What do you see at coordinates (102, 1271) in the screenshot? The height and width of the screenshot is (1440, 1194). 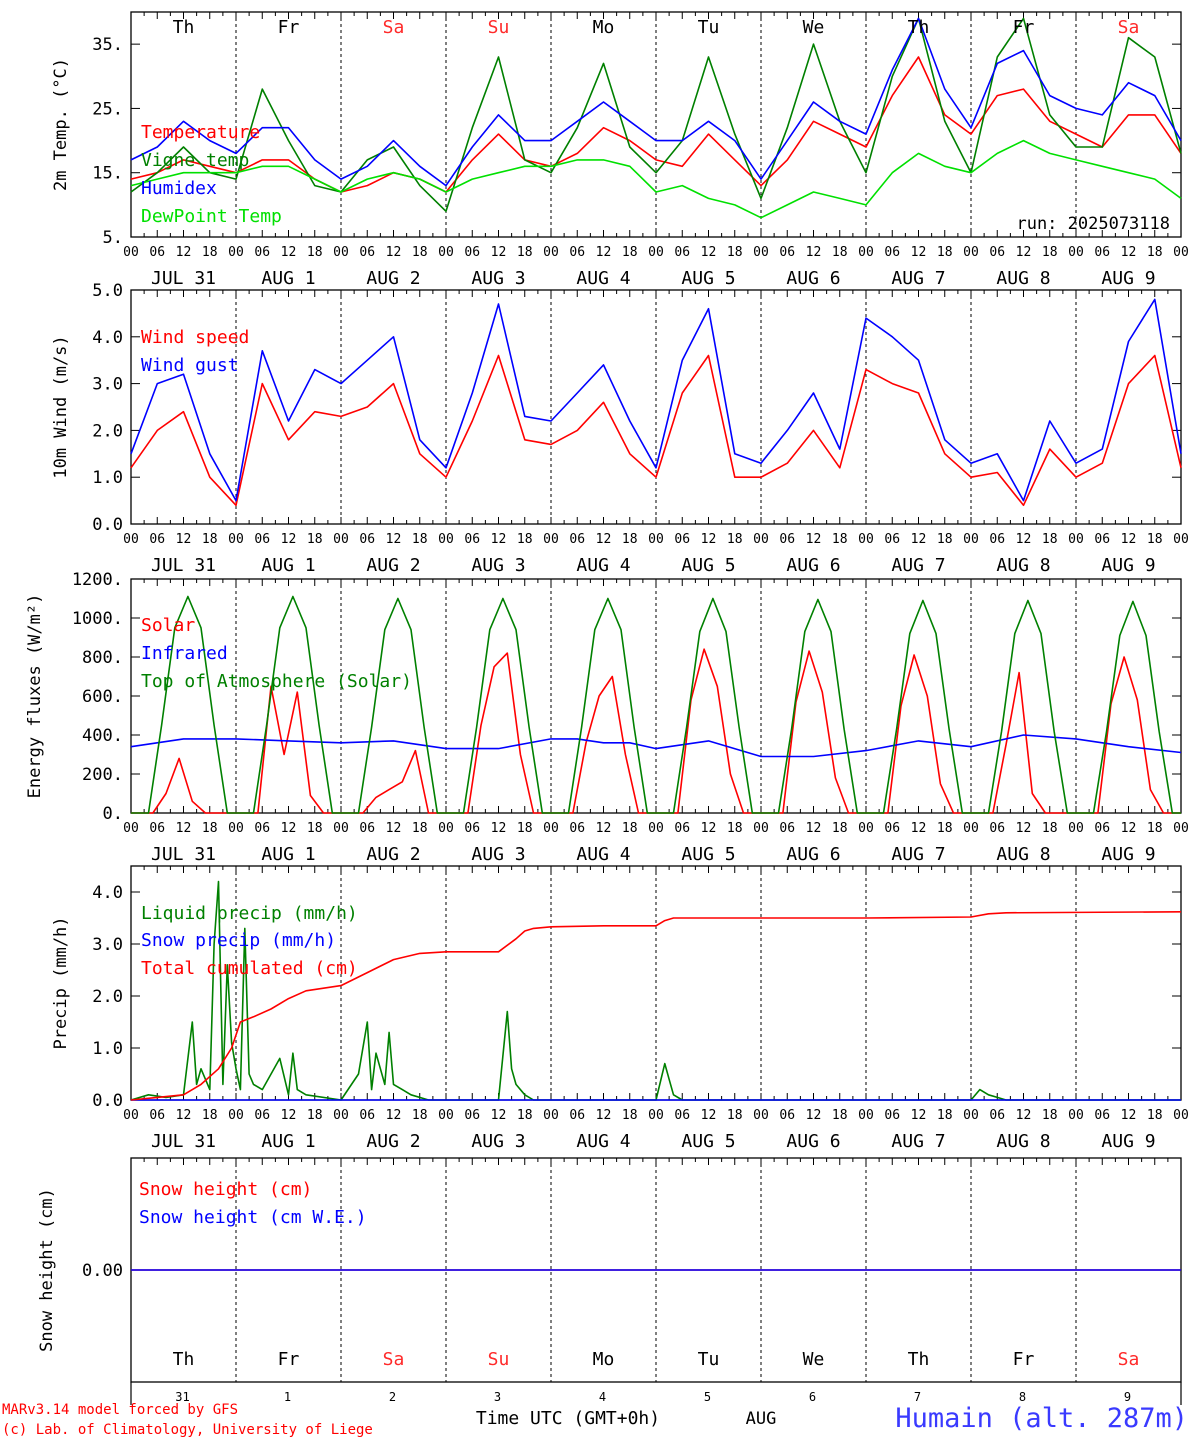 I see `y-tick-label: 0.00` at bounding box center [102, 1271].